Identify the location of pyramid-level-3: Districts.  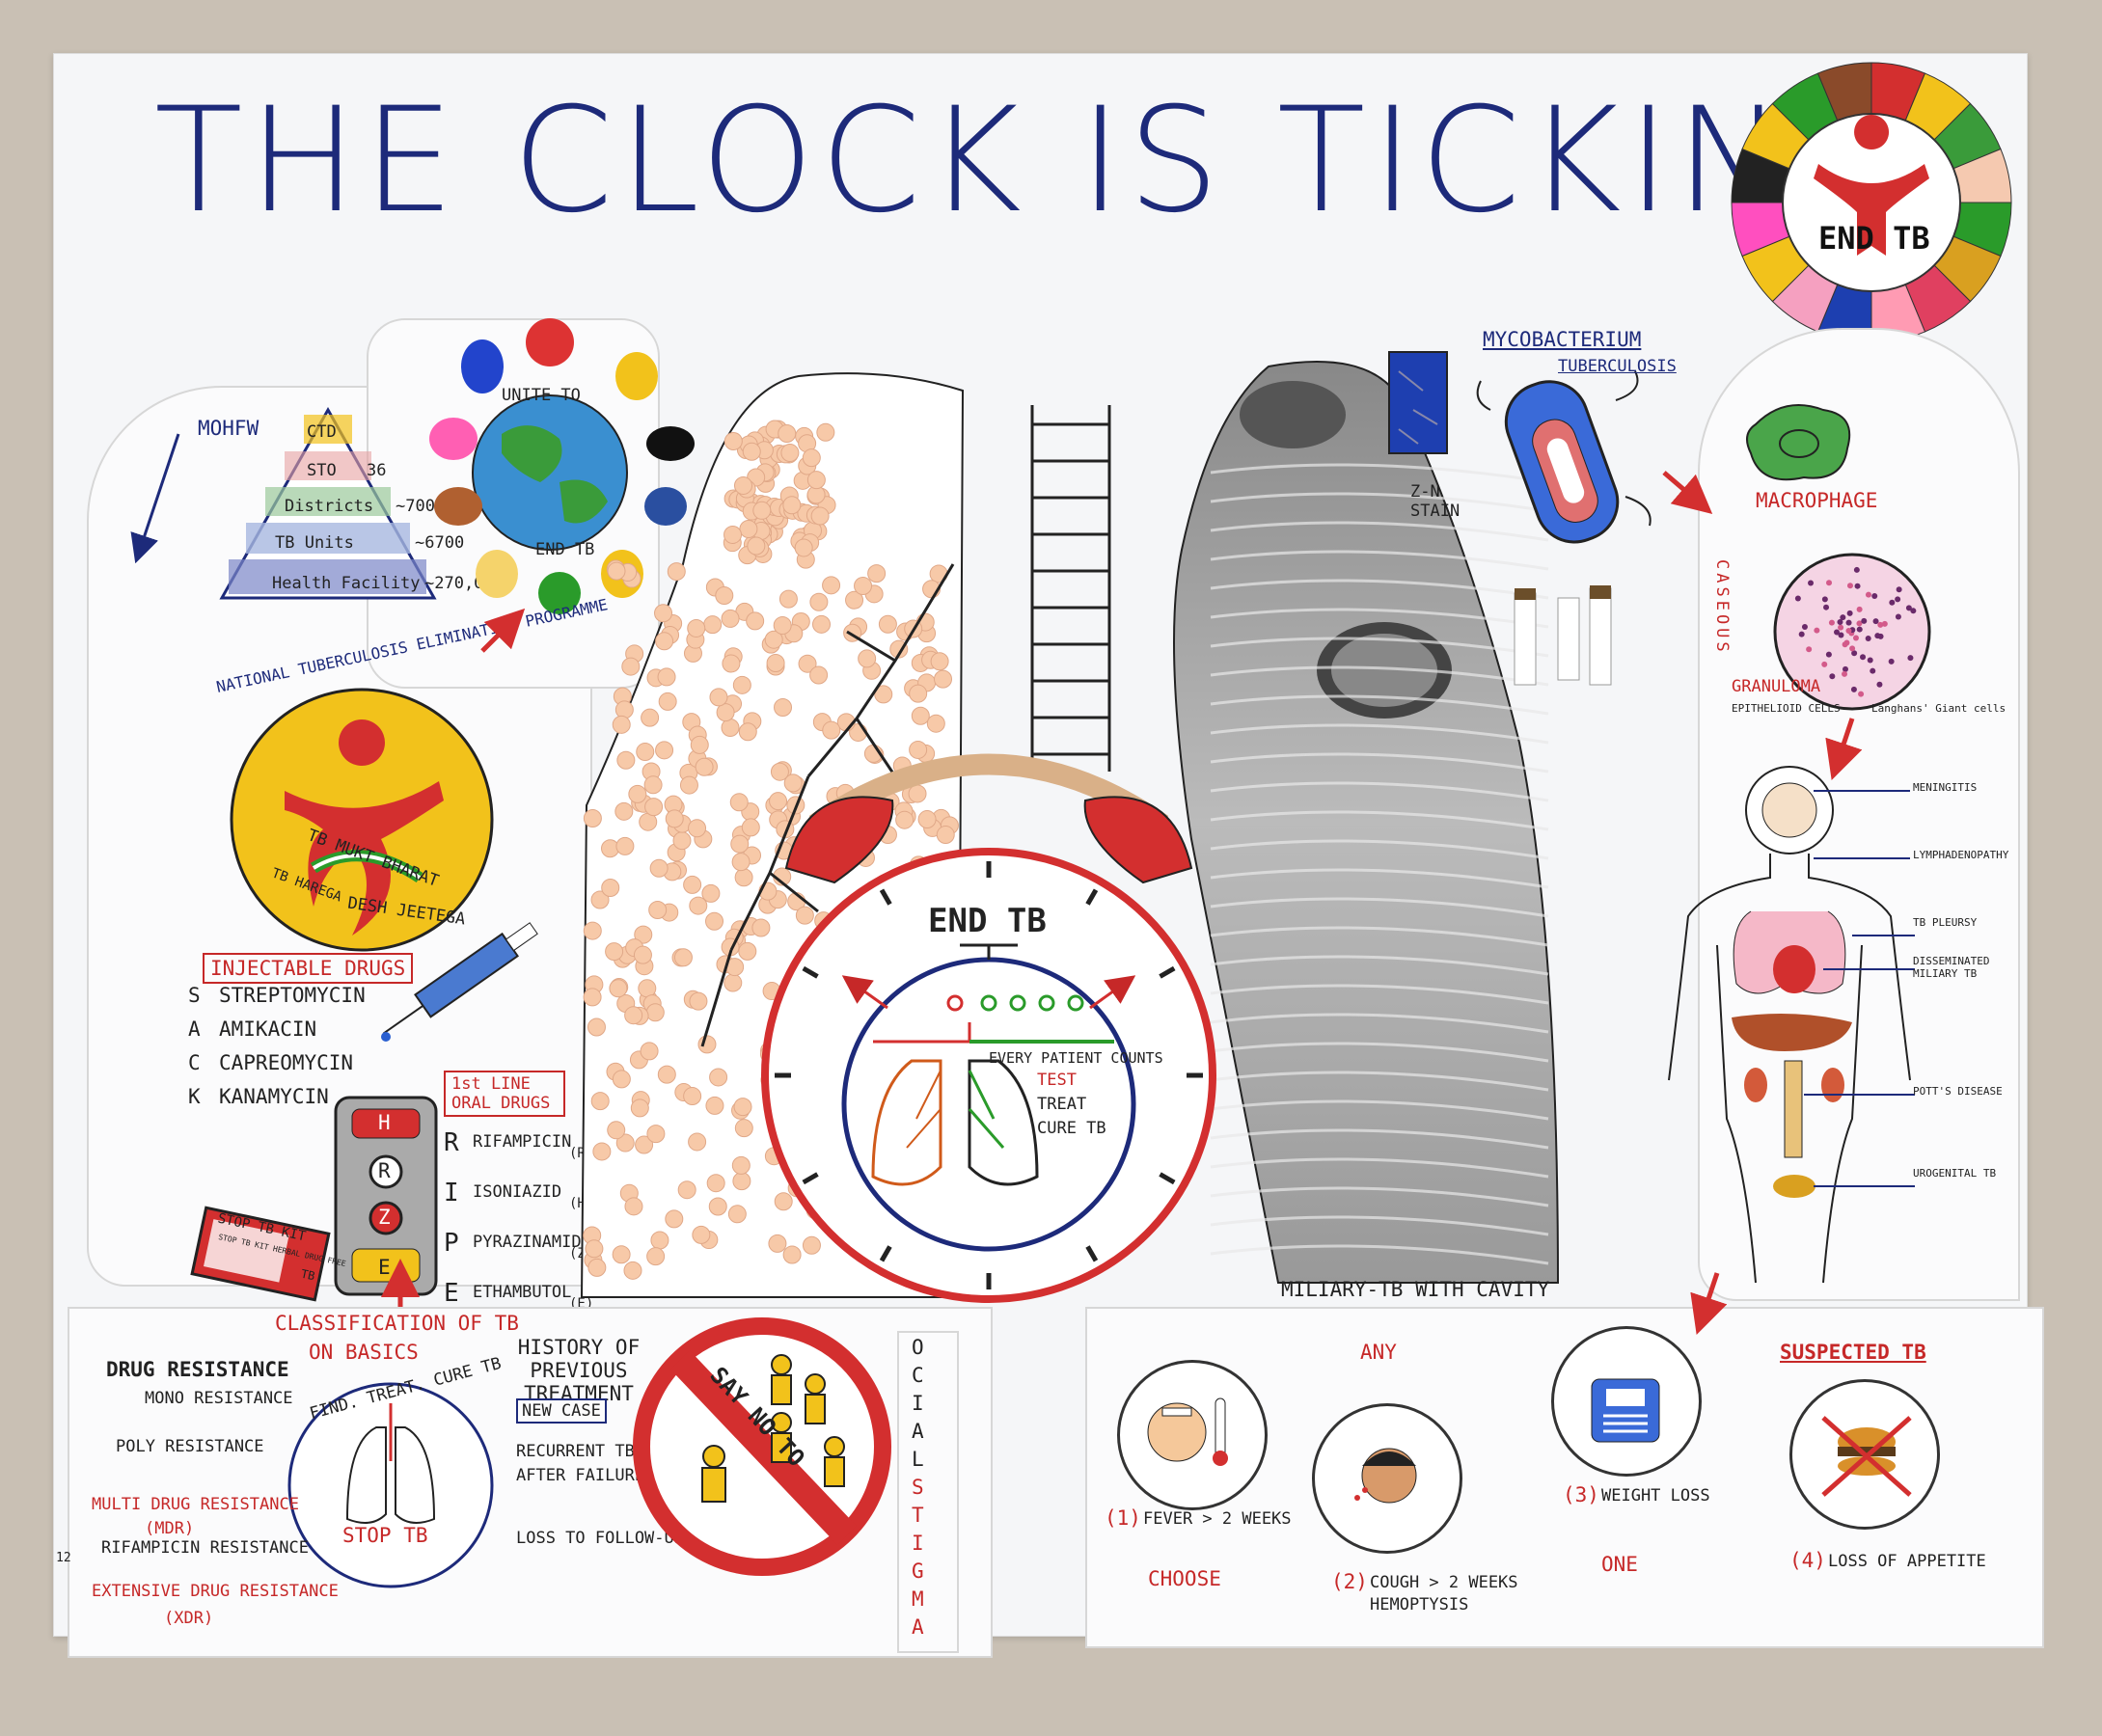
(329, 507).